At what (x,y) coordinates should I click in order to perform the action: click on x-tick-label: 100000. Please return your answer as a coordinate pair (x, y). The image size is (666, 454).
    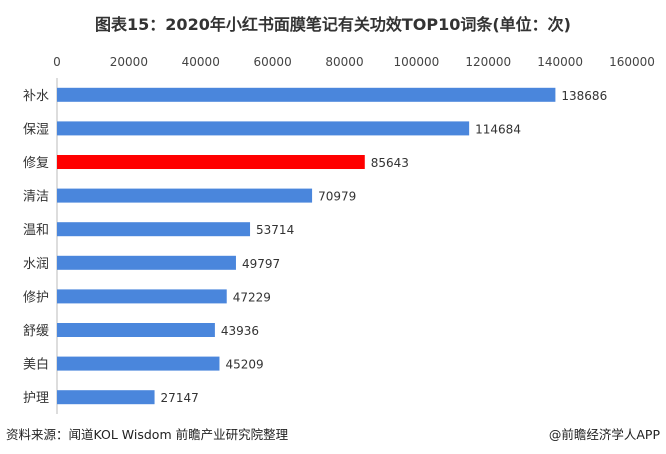
    Looking at the image, I should click on (416, 62).